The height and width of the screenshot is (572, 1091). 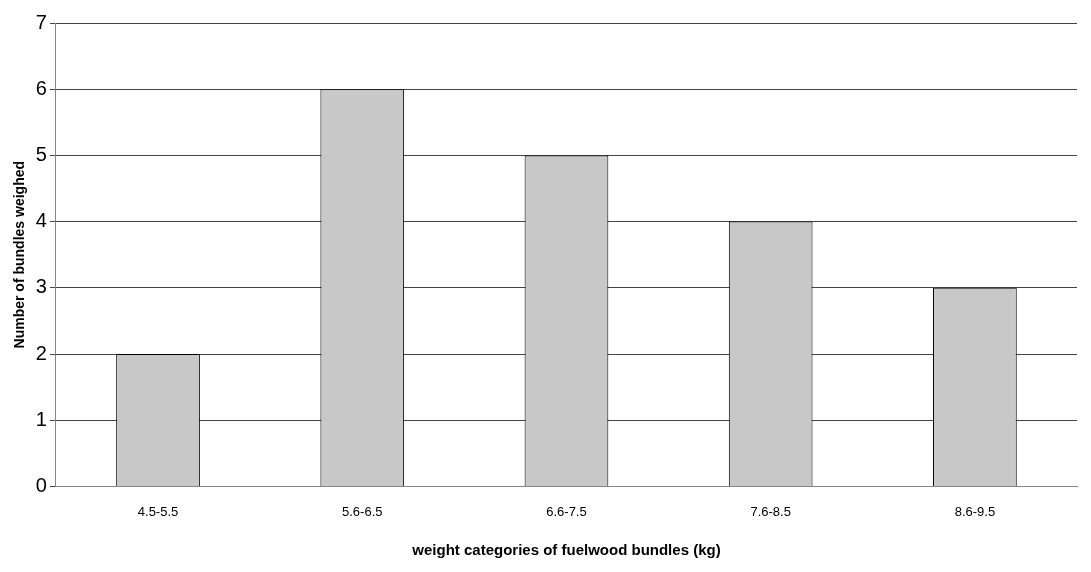 What do you see at coordinates (41, 352) in the screenshot?
I see `y-tick-label: 2` at bounding box center [41, 352].